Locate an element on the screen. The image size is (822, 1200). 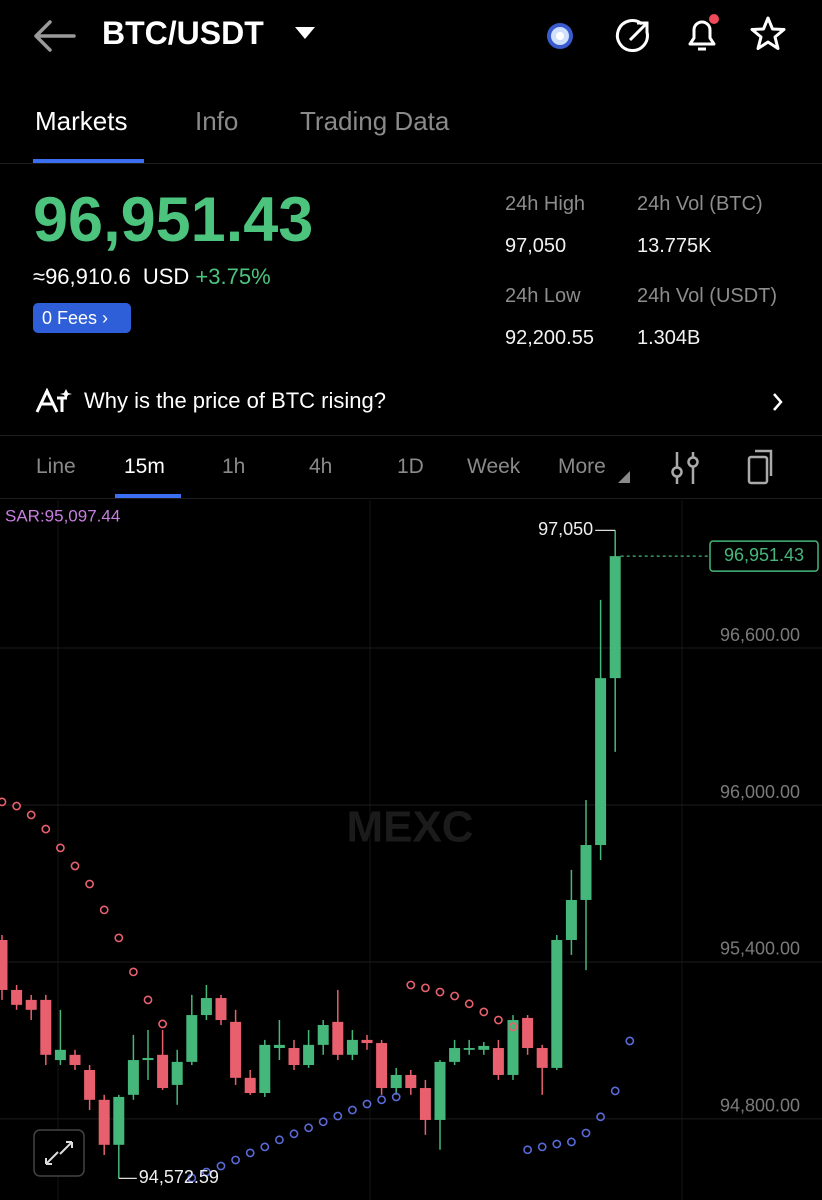
fullscreen-button is located at coordinates (59, 1153).